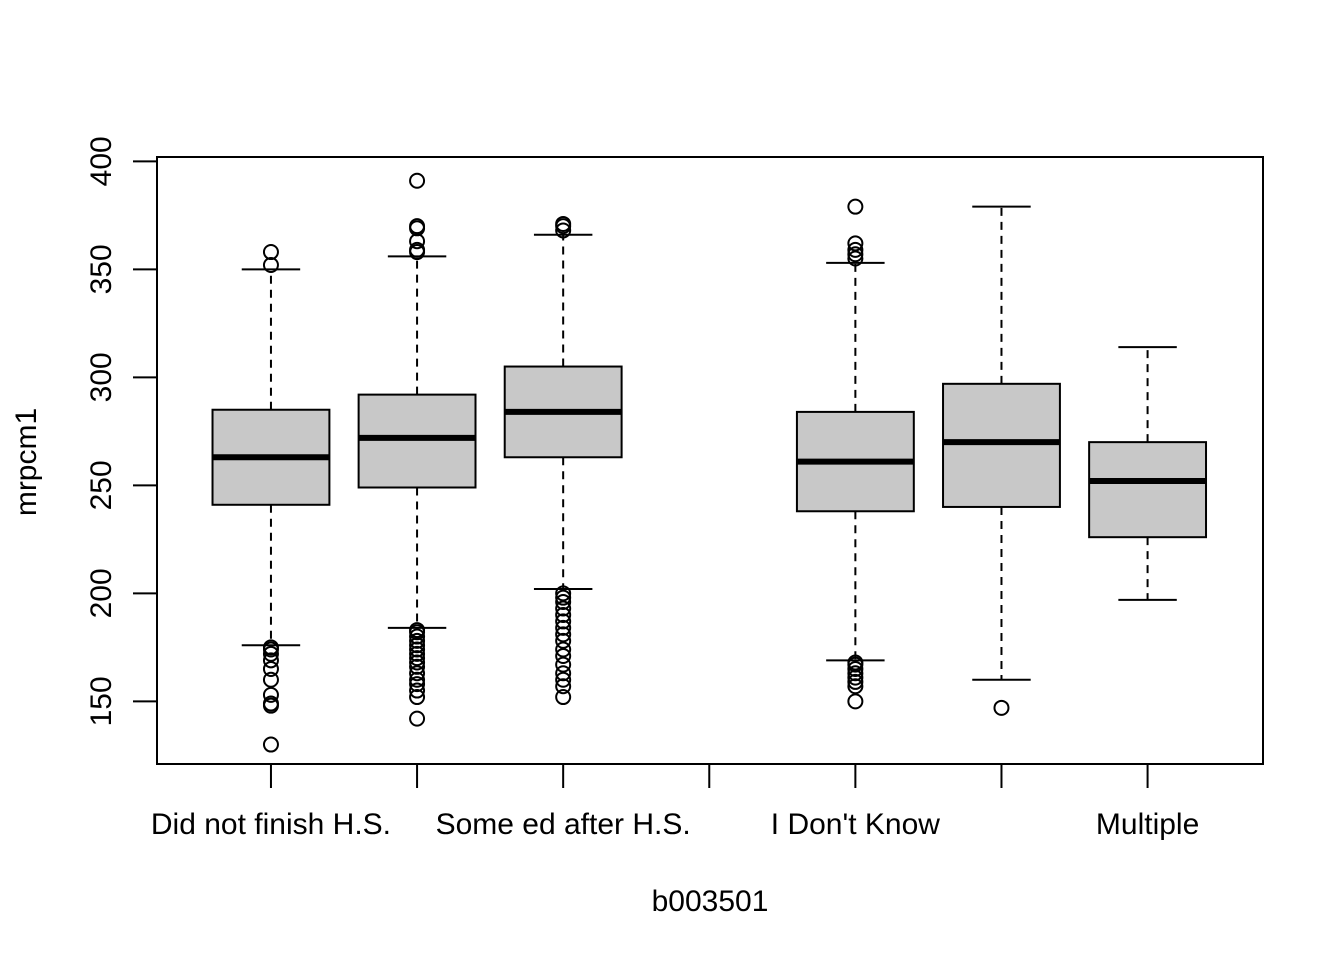 This screenshot has width=1344, height=960. What do you see at coordinates (101, 593) in the screenshot?
I see `y-tick-label: 200` at bounding box center [101, 593].